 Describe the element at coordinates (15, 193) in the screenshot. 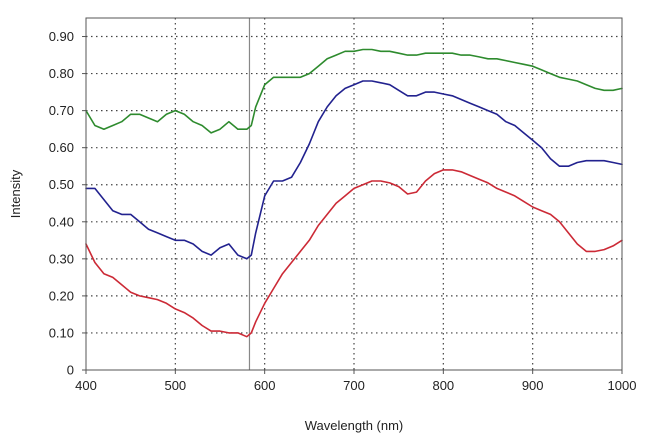

I see `y-axis-label: Intensity` at that location.